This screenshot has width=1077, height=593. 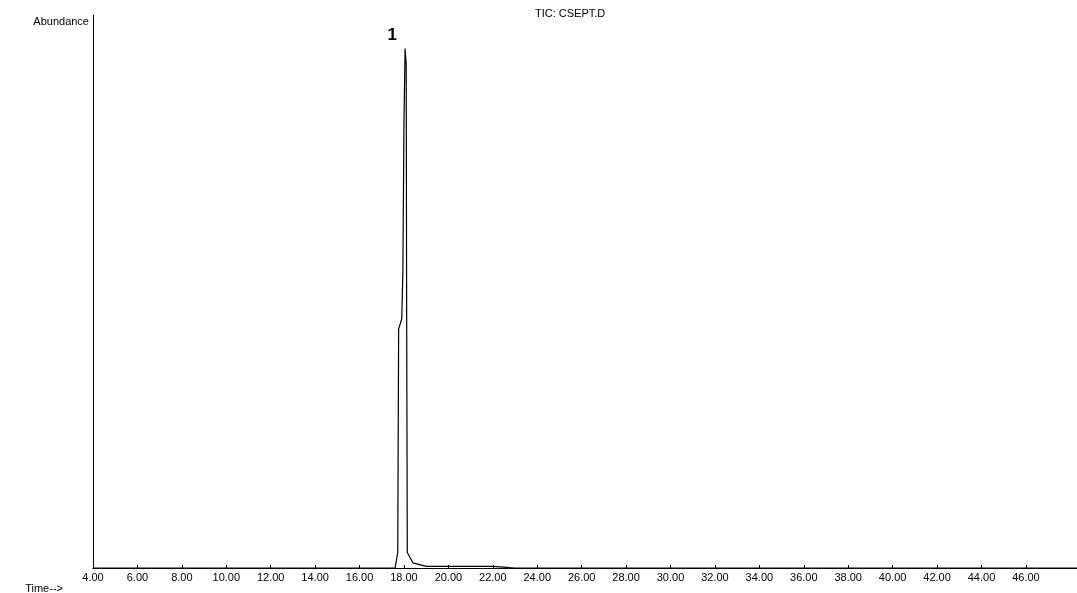 I want to click on x-axis-title: Time-->, so click(x=44, y=587).